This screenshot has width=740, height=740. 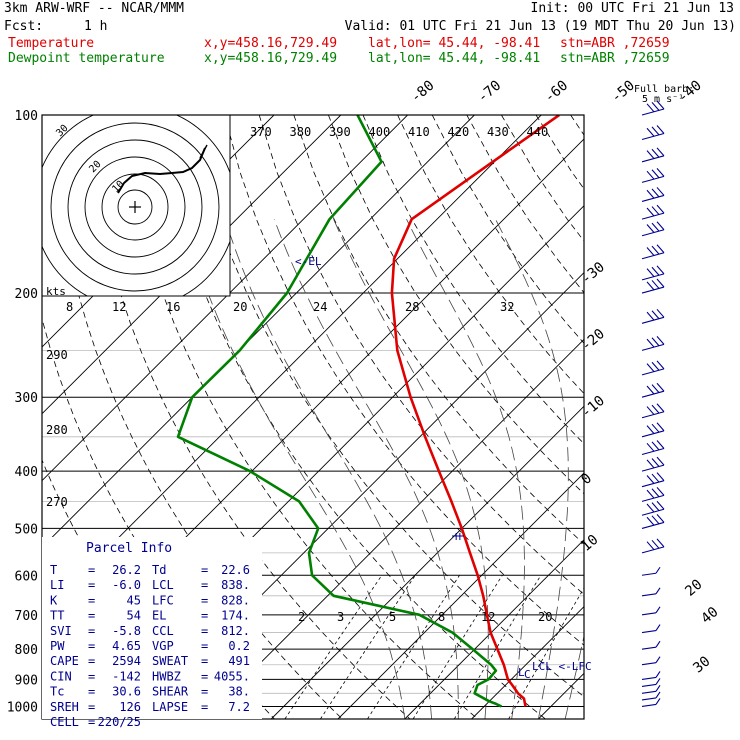 I want to click on parcel-field-name: PW, so click(x=57, y=646).